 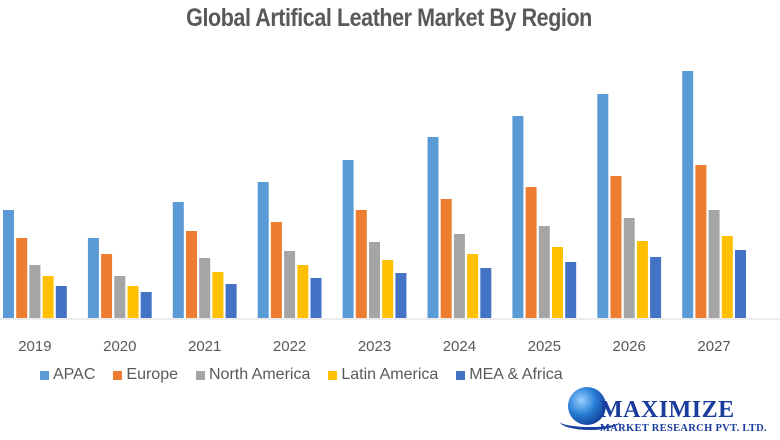 I want to click on bar-latin-america-2024, so click(x=473, y=286).